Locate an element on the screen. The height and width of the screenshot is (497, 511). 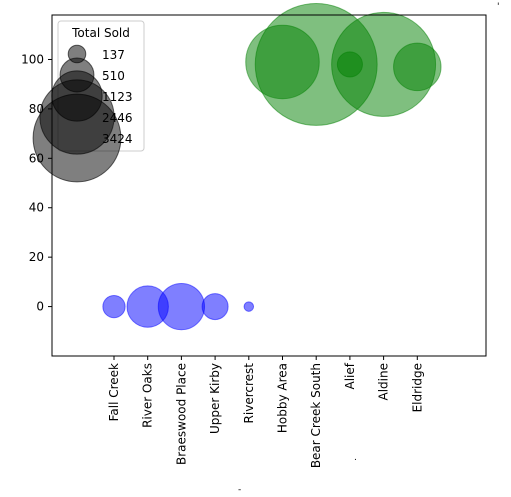
x-tick-label: Fall Creek is located at coordinates (114, 392).